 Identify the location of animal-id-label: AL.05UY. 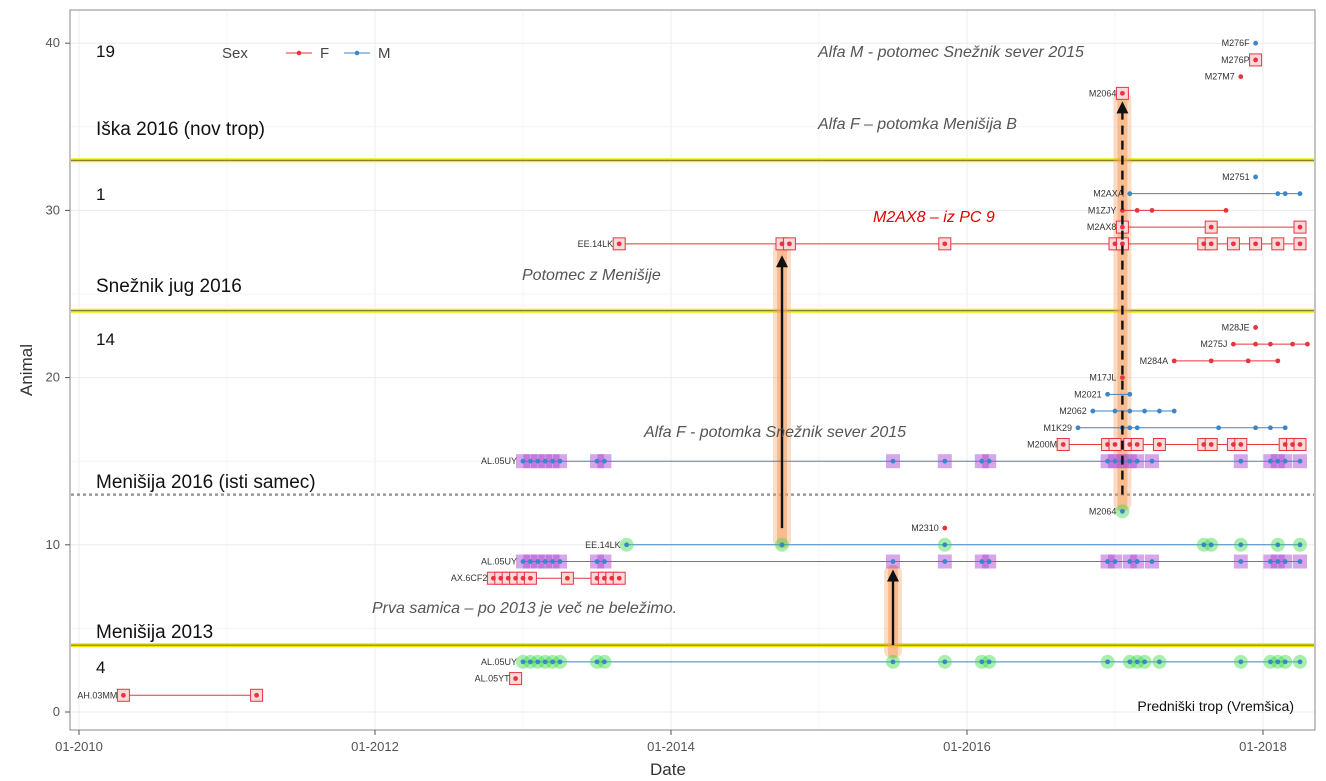
(499, 461).